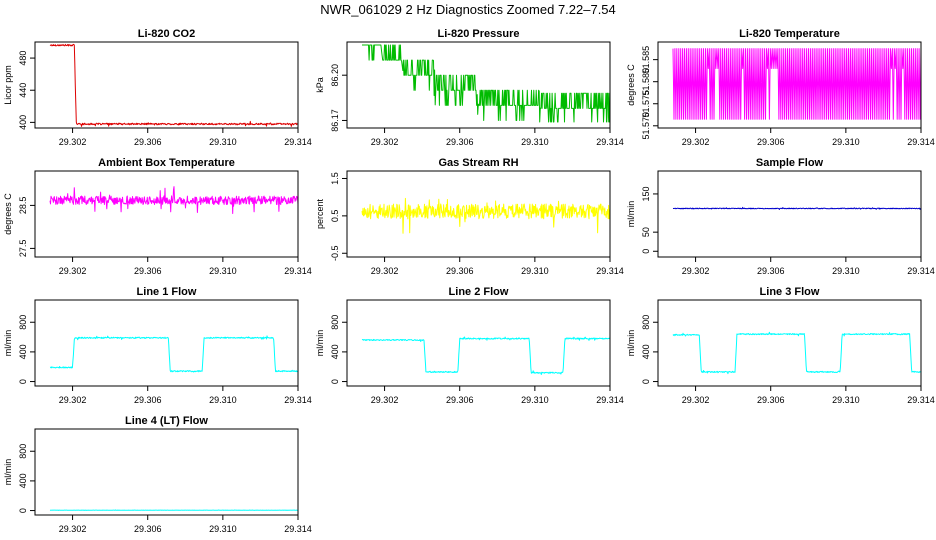 Image resolution: width=936 pixels, height=540 pixels. What do you see at coordinates (646, 193) in the screenshot?
I see `y-tick-label: 150` at bounding box center [646, 193].